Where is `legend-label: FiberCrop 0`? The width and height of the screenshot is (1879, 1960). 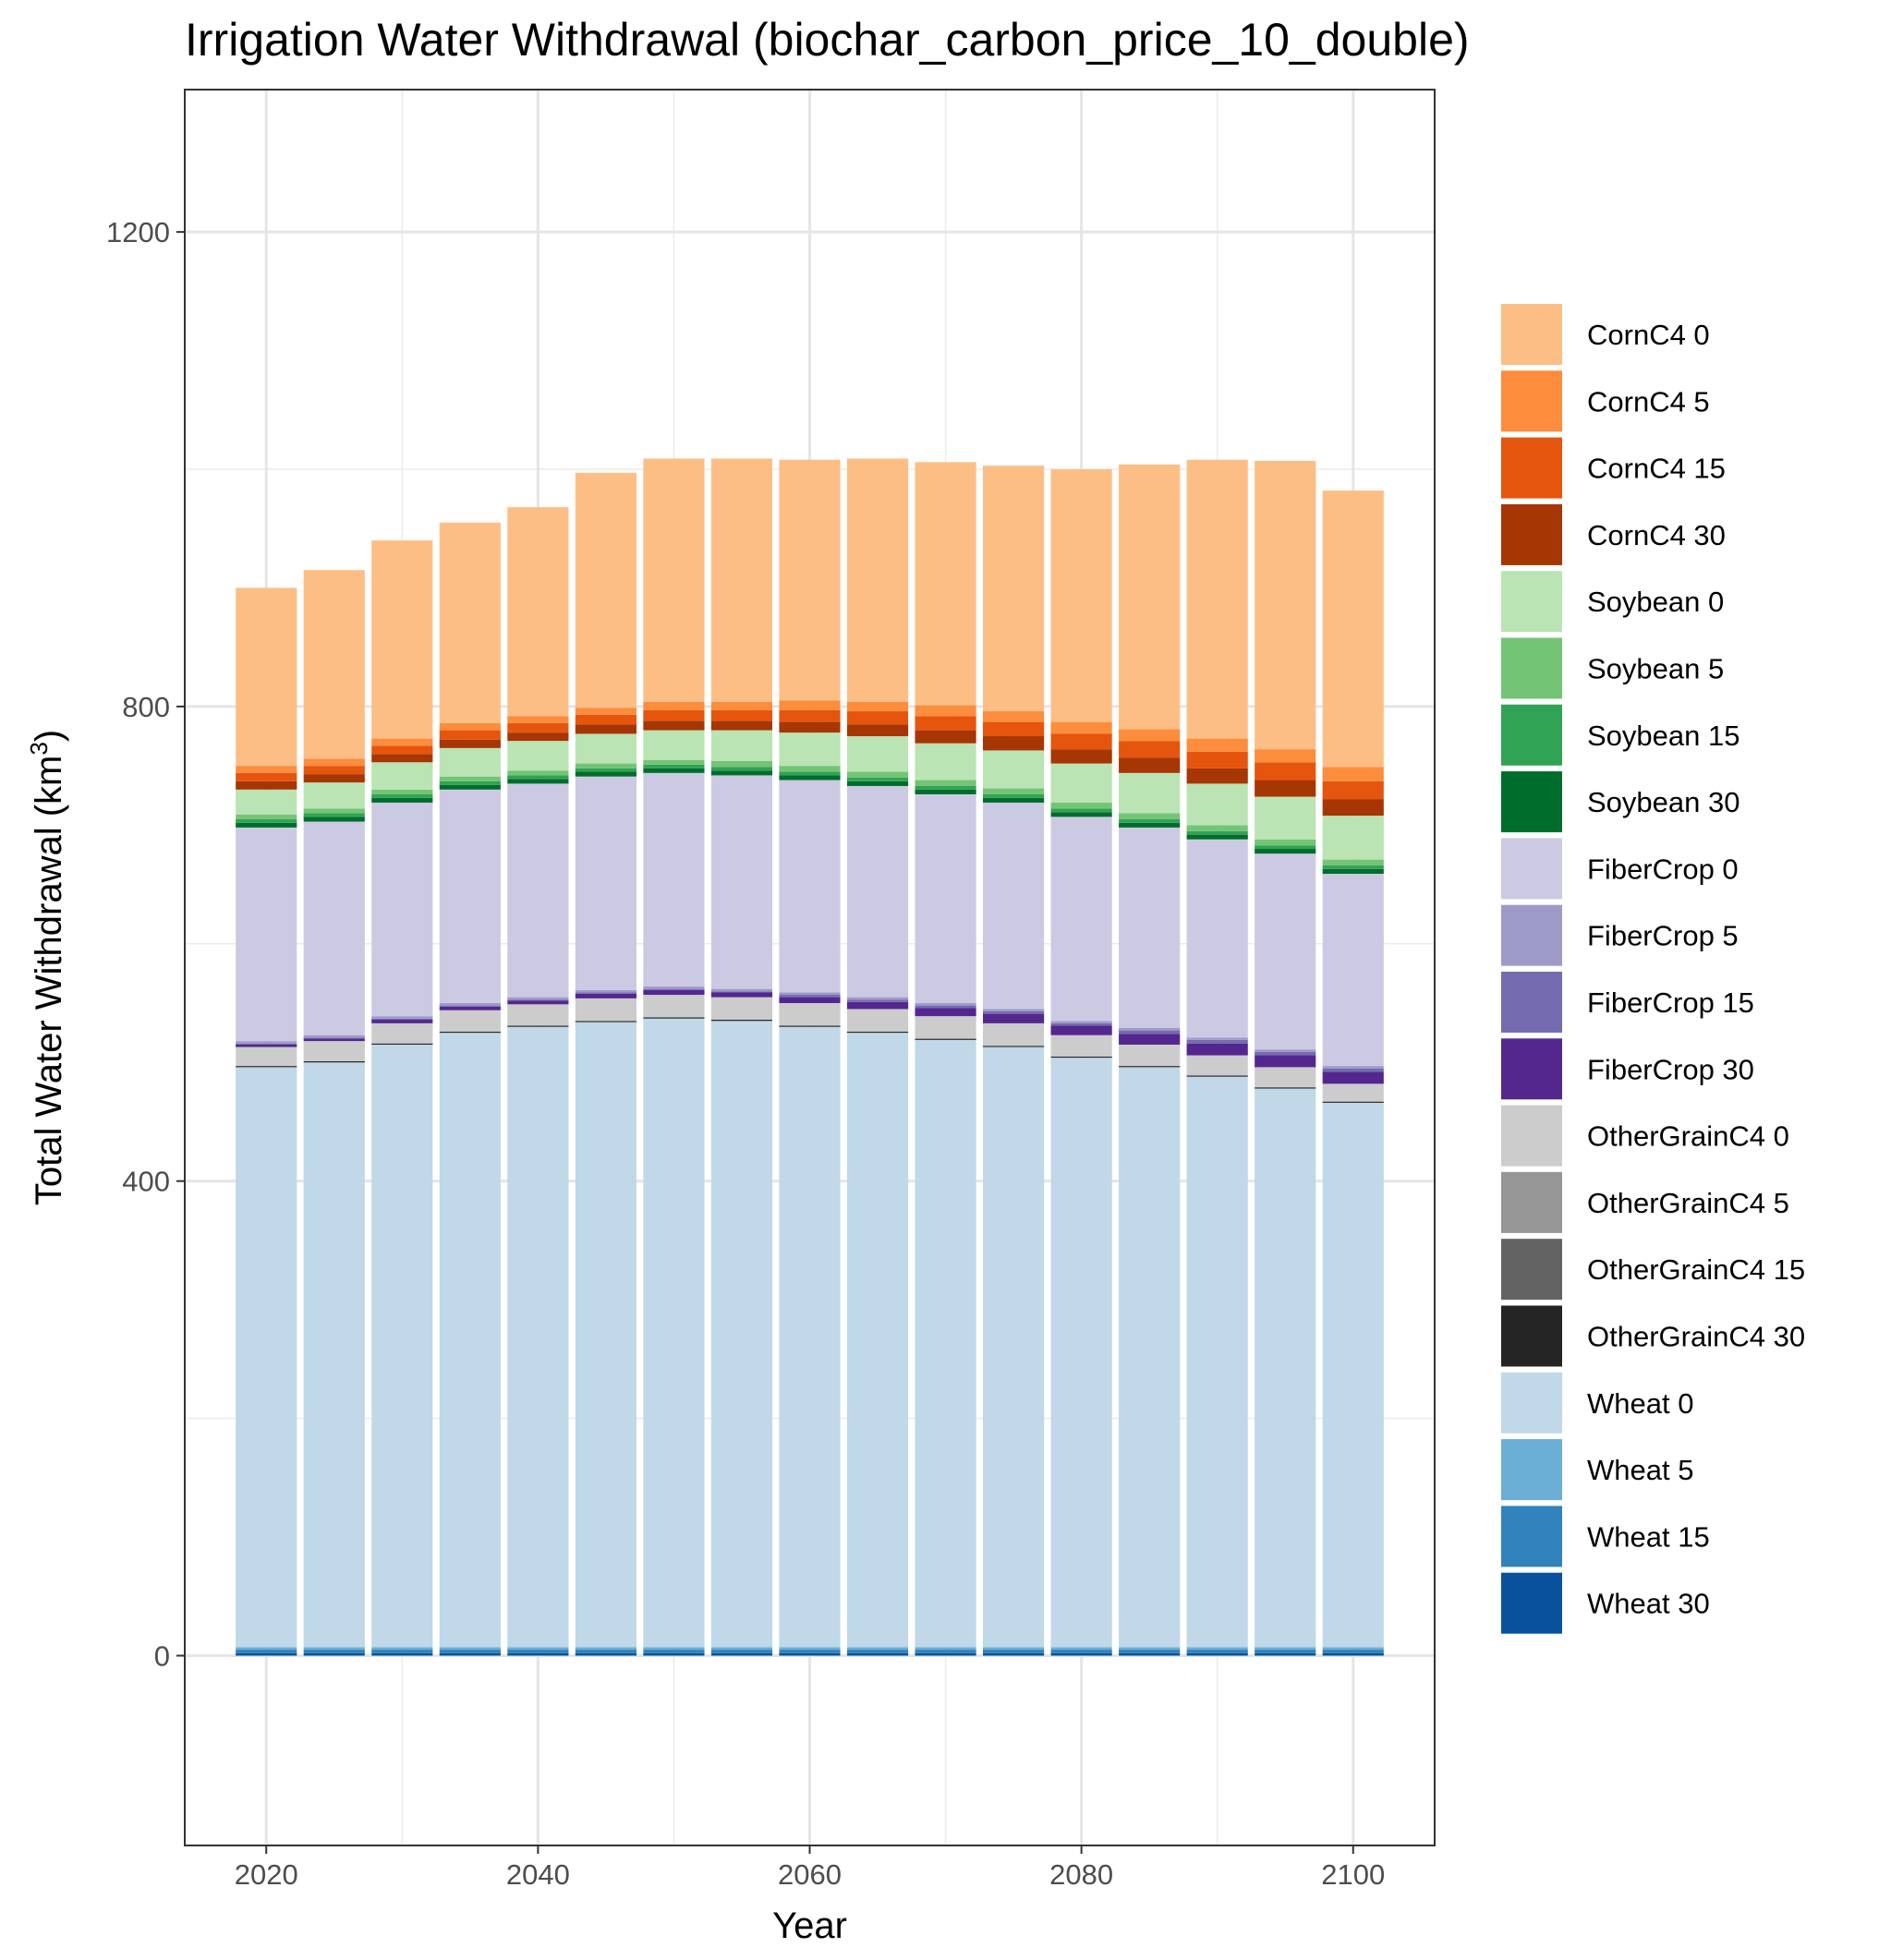 legend-label: FiberCrop 0 is located at coordinates (1663, 869).